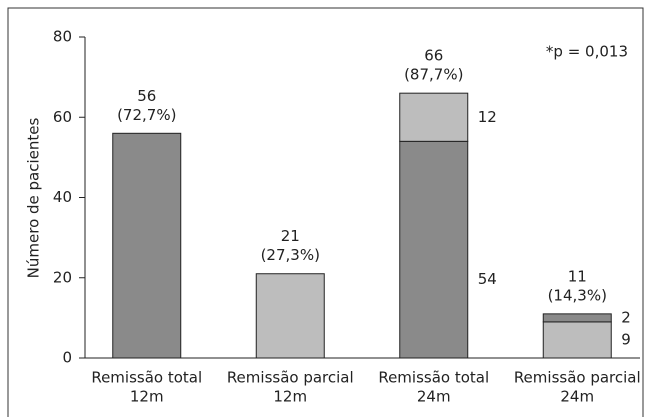 The height and width of the screenshot is (417, 651). What do you see at coordinates (146, 115) in the screenshot?
I see `percent-label: (72,7%)` at bounding box center [146, 115].